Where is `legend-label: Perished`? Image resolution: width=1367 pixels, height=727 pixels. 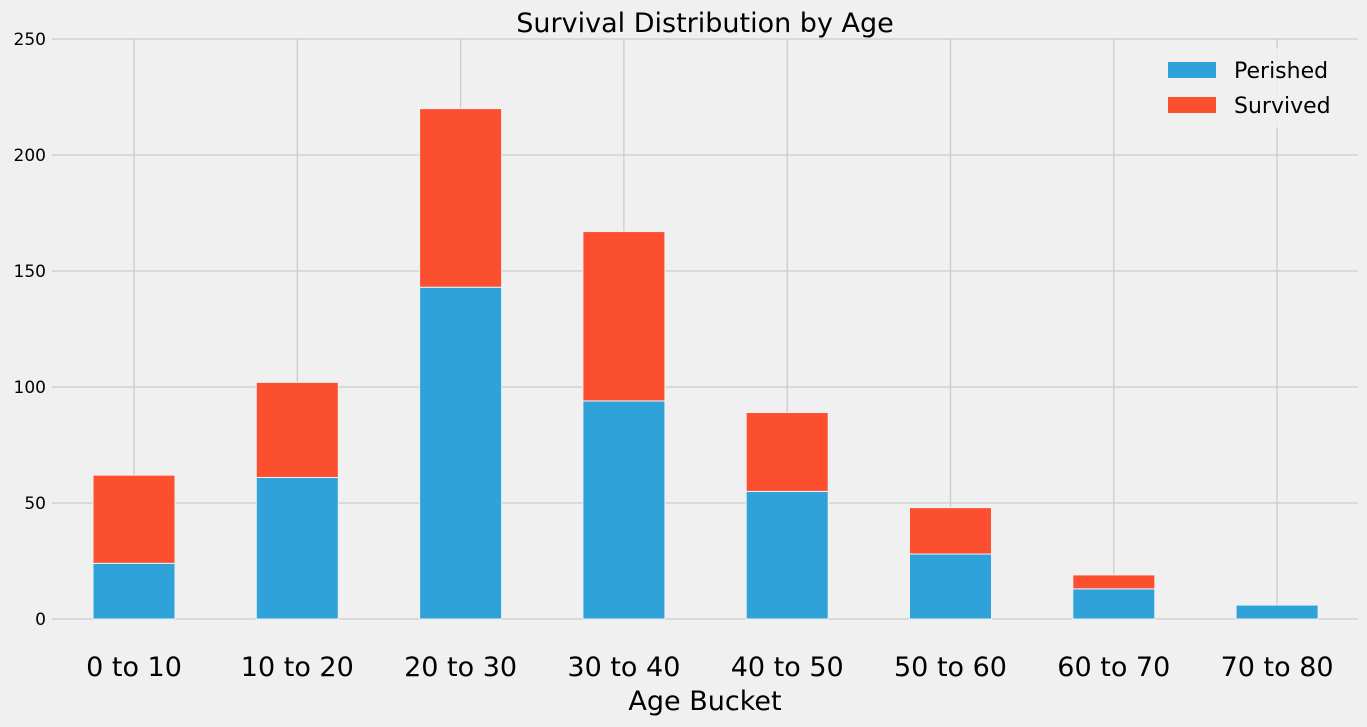 legend-label: Perished is located at coordinates (1281, 71).